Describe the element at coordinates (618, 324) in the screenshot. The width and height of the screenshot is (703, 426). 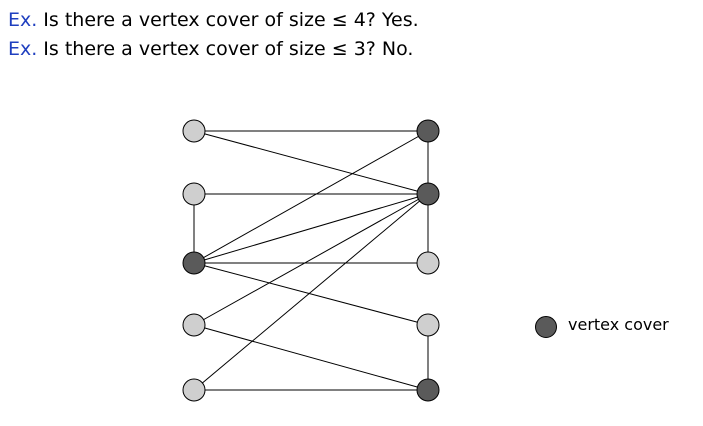
I see `legend-label: vertex cover` at that location.